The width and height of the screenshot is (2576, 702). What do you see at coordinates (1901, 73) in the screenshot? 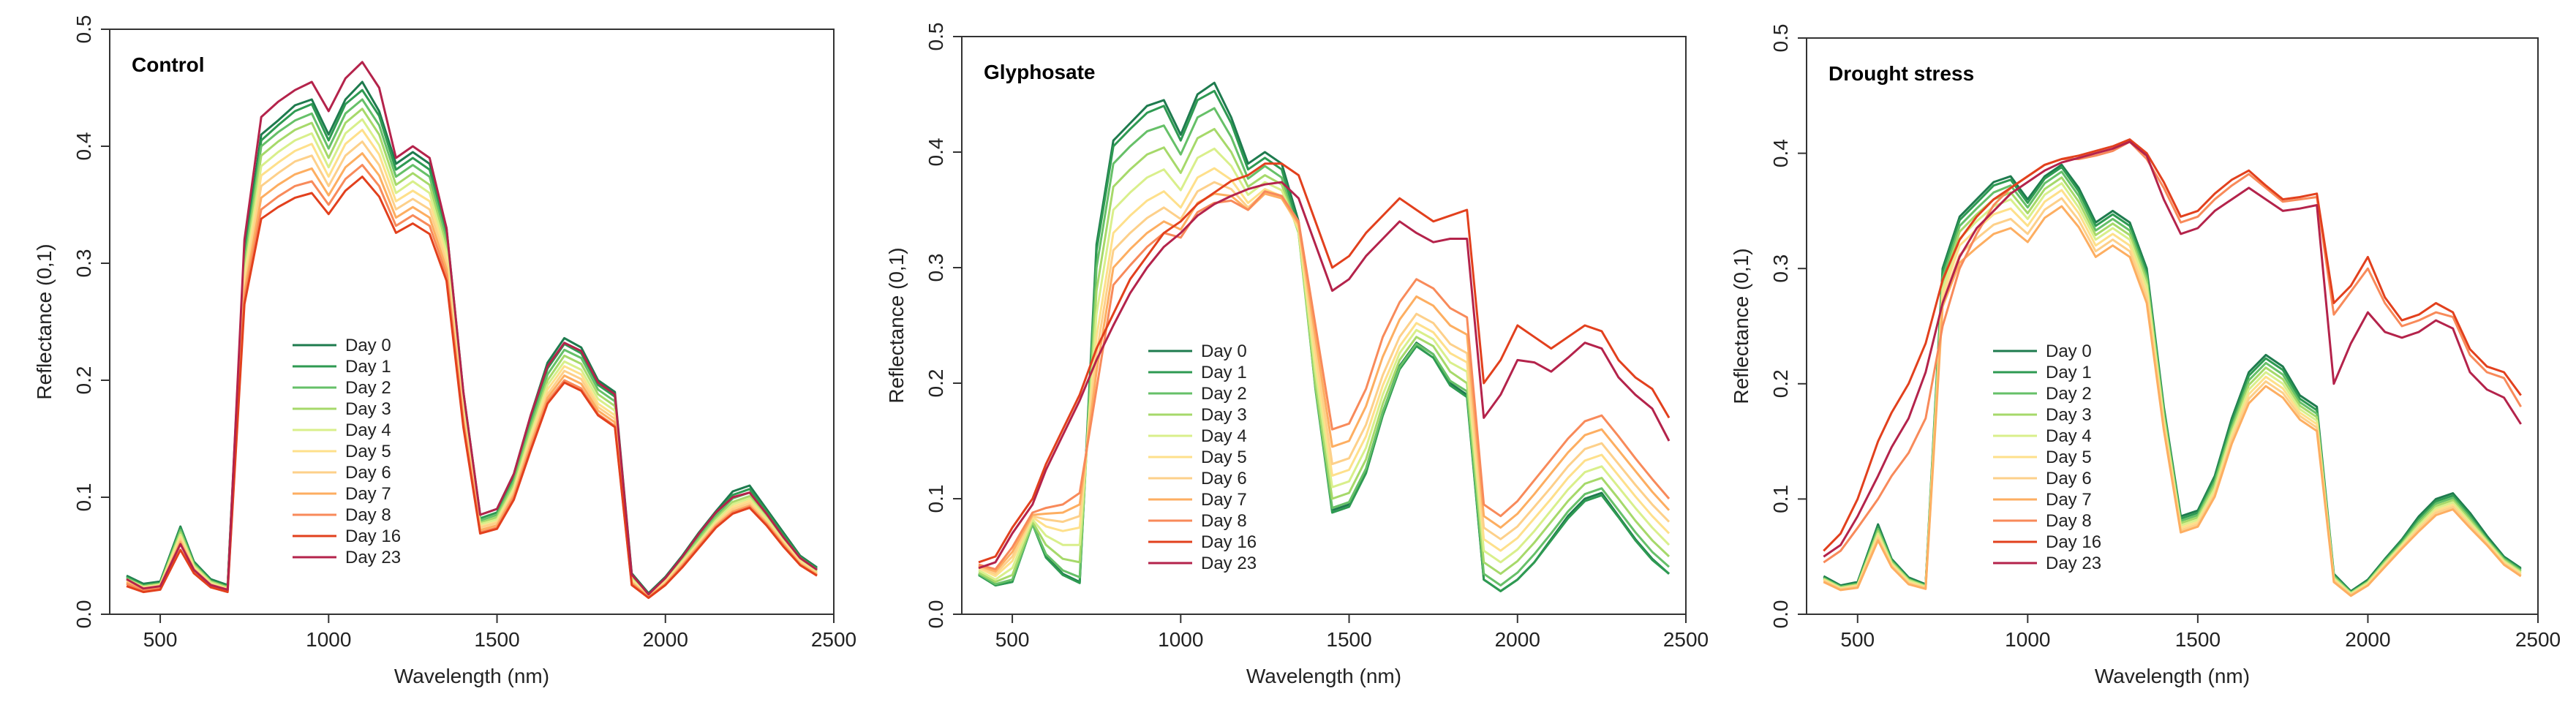
I see `panel-title: Drought stress` at bounding box center [1901, 73].